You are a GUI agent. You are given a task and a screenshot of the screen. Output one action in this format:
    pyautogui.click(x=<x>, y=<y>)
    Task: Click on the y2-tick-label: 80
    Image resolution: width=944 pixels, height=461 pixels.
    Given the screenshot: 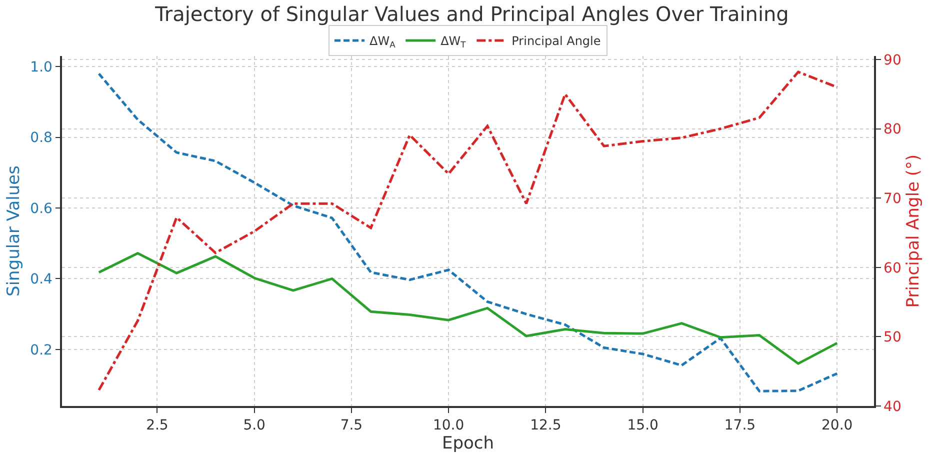 What is the action you would take?
    pyautogui.click(x=893, y=130)
    